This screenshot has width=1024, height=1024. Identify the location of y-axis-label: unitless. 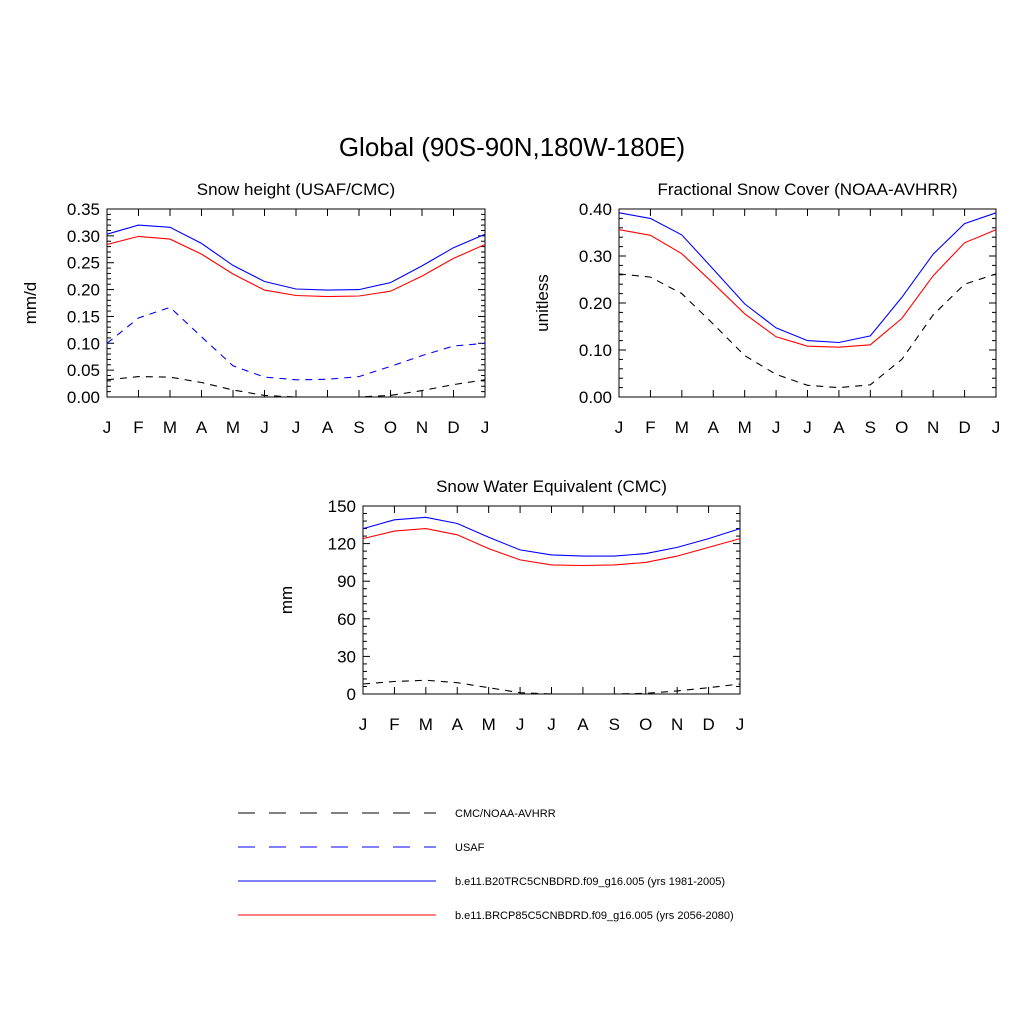
(542, 303).